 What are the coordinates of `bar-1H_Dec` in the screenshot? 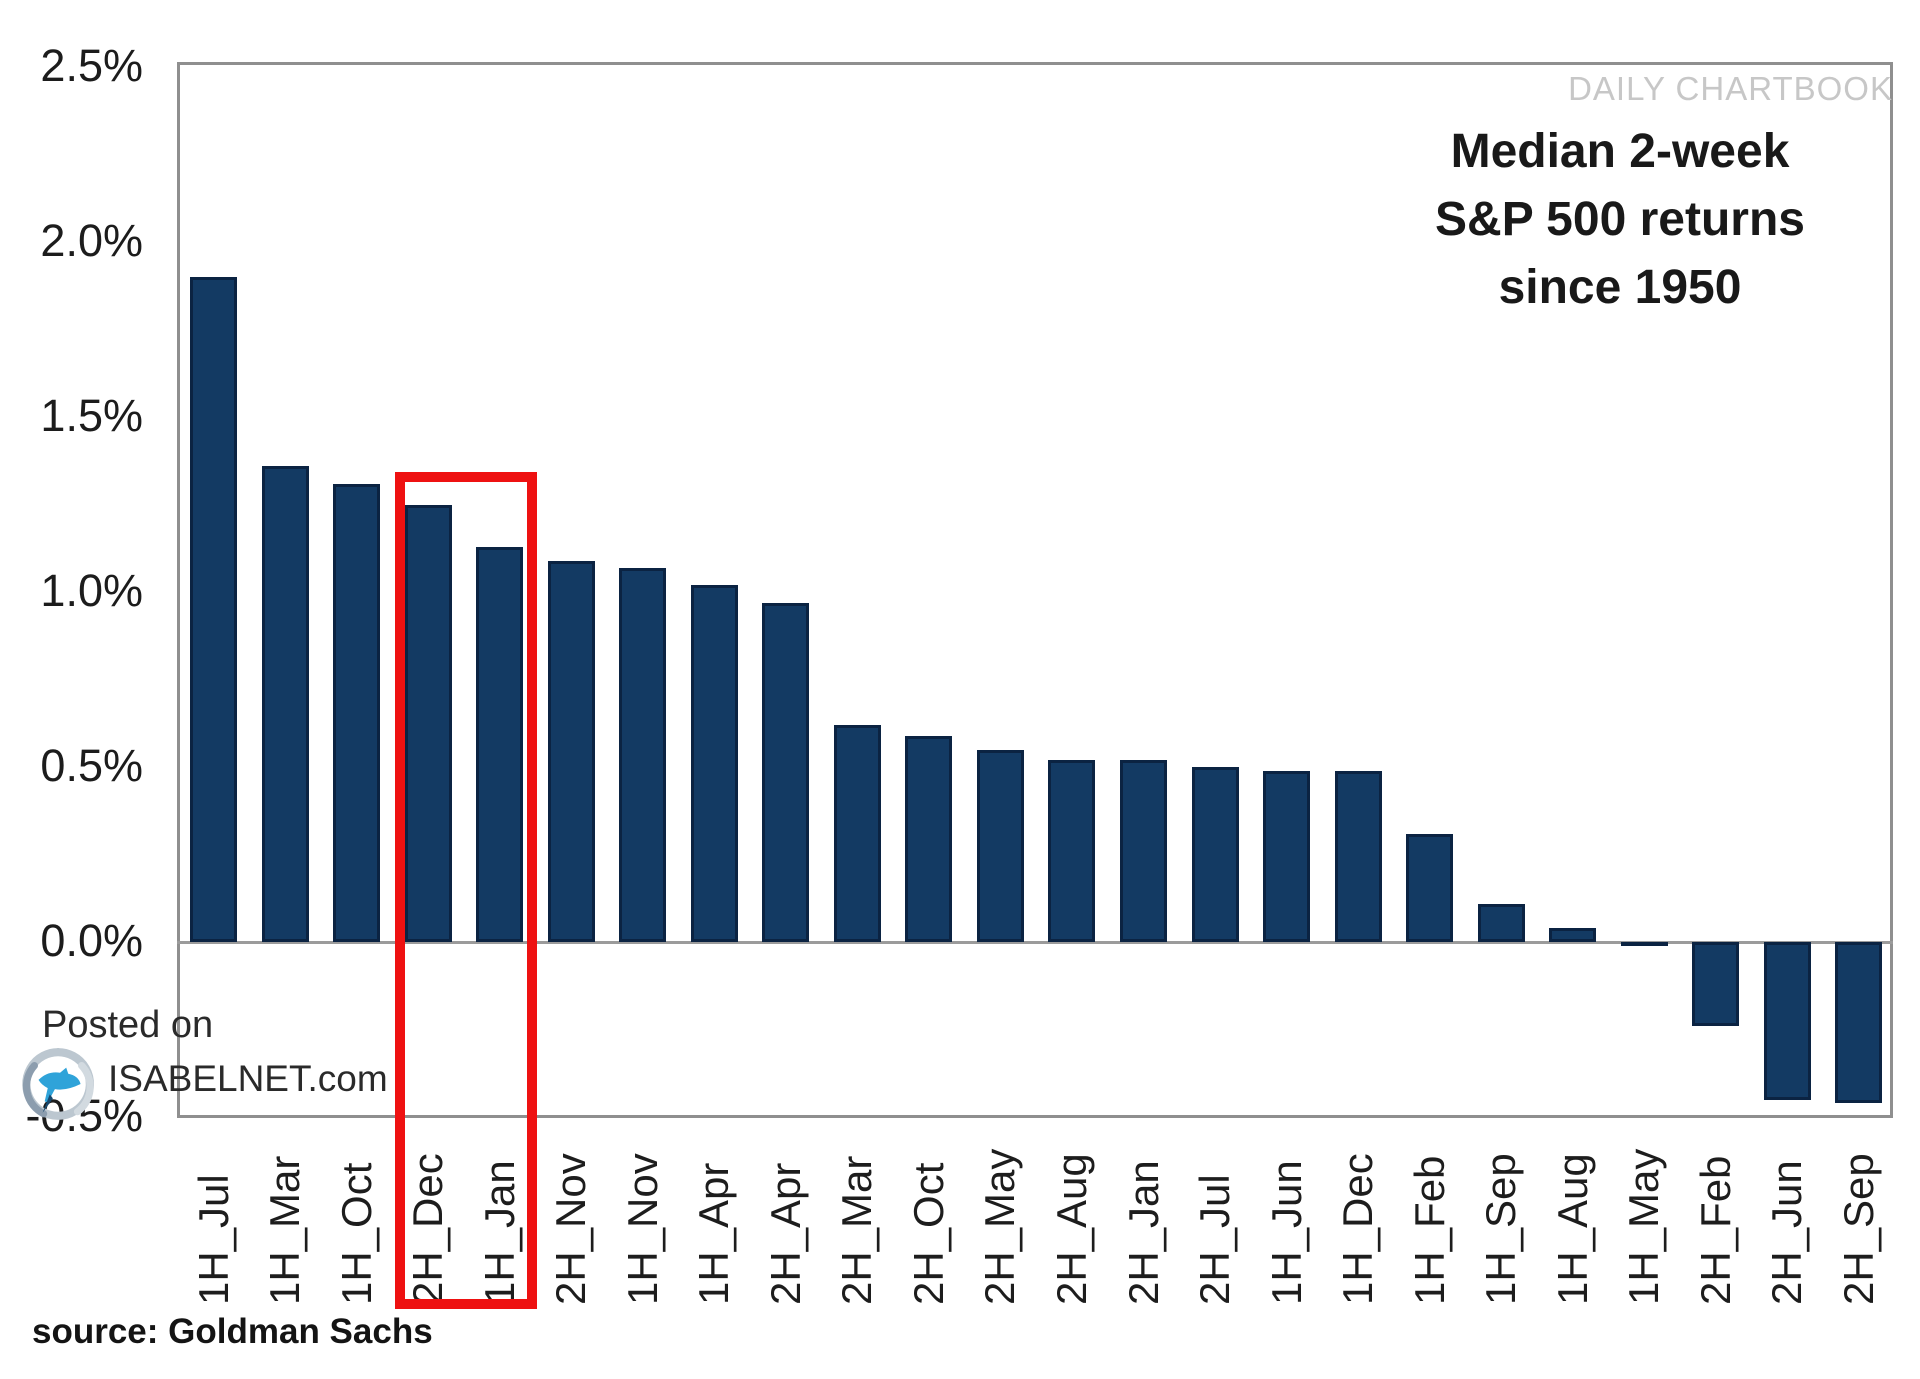 It's located at (1358, 856).